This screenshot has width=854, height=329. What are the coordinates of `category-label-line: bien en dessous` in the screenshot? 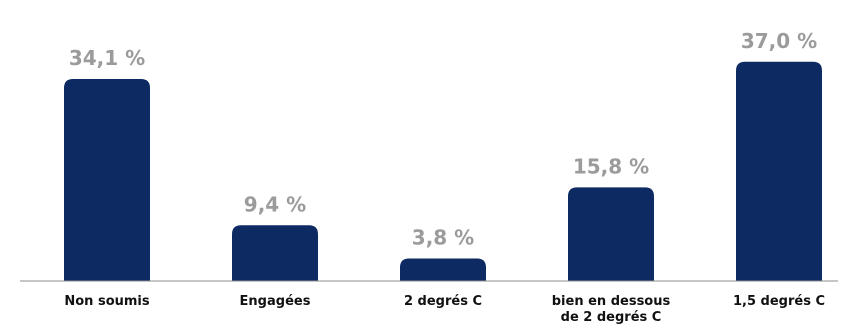 It's located at (611, 301).